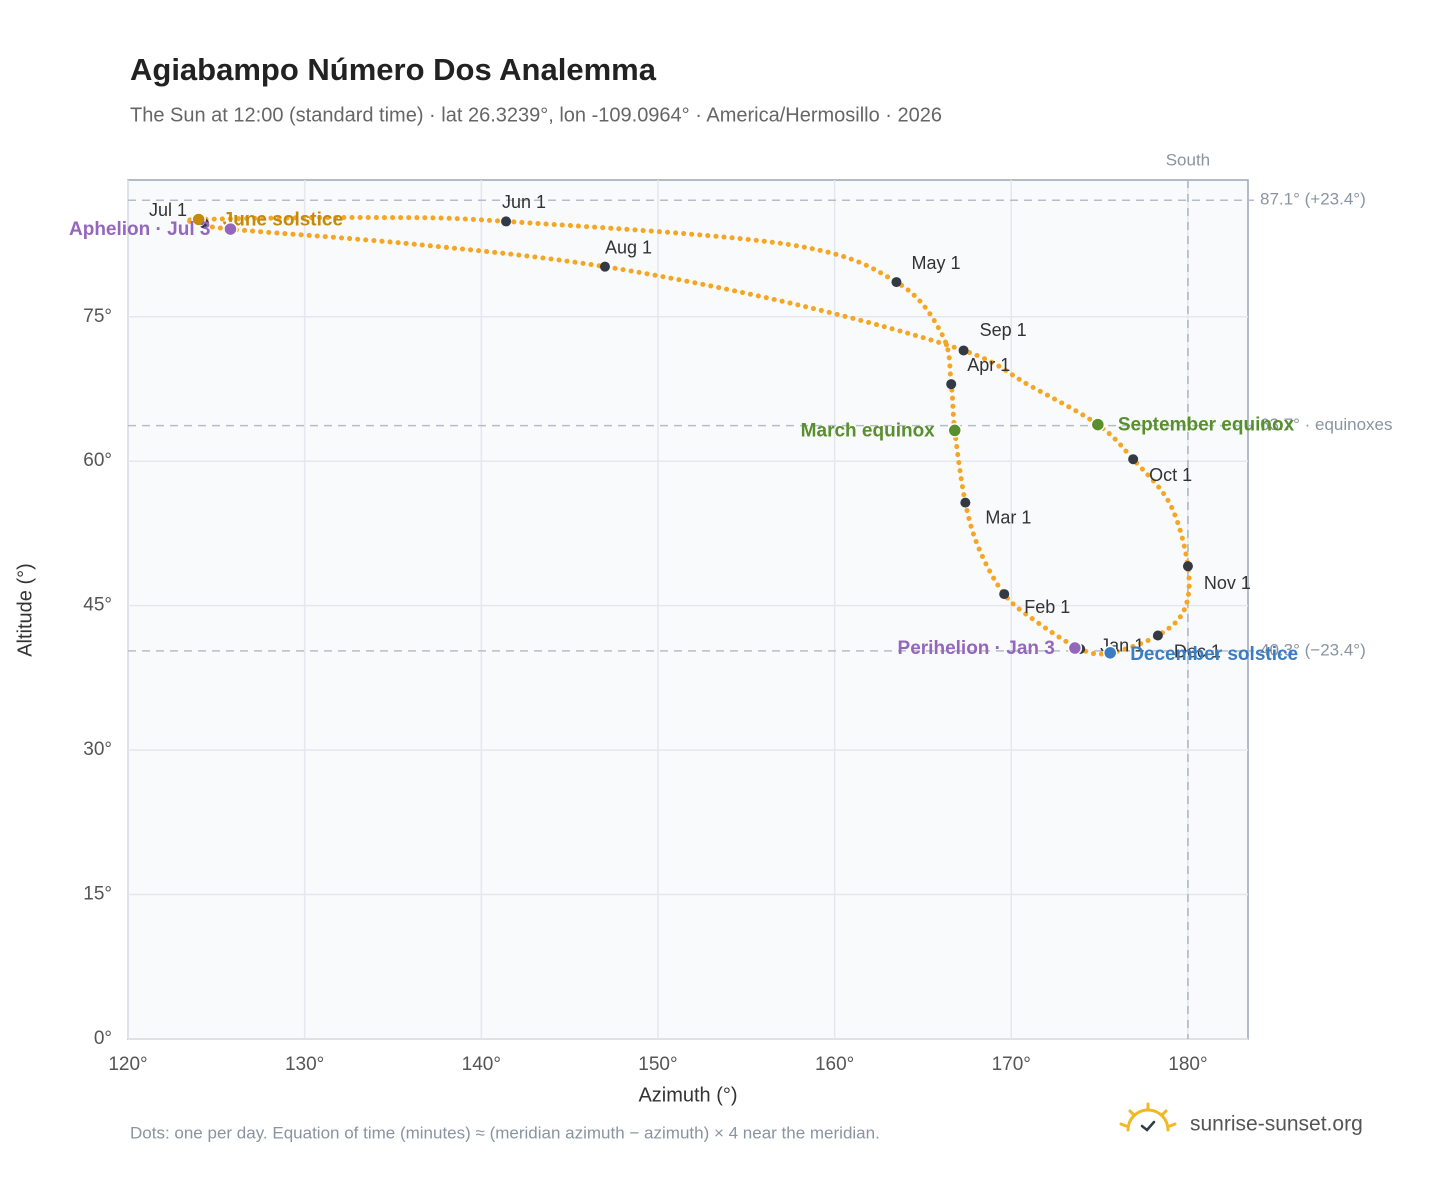 The image size is (1448, 1188). What do you see at coordinates (628, 247) in the screenshot?
I see `month-label: Aug 1` at bounding box center [628, 247].